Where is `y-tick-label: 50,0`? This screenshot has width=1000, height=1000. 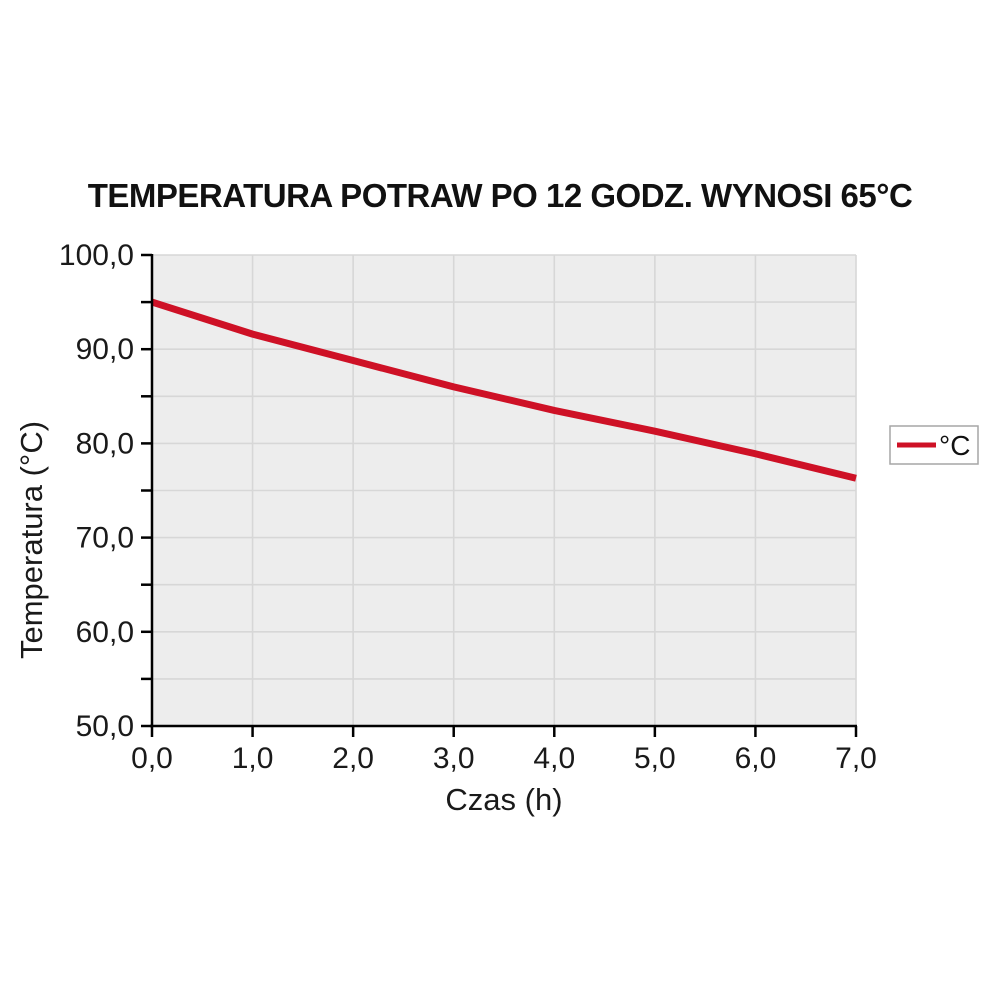
y-tick-label: 50,0 is located at coordinates (105, 726).